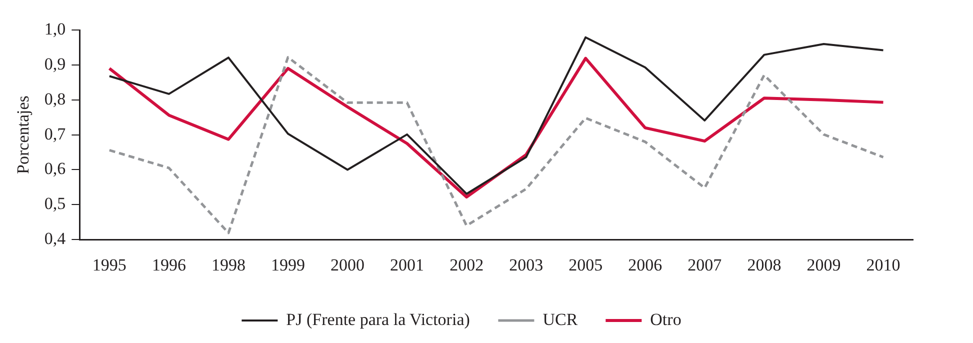 The width and height of the screenshot is (973, 343). What do you see at coordinates (378, 319) in the screenshot?
I see `legend-label: PJ (Frente para la Victoria)` at bounding box center [378, 319].